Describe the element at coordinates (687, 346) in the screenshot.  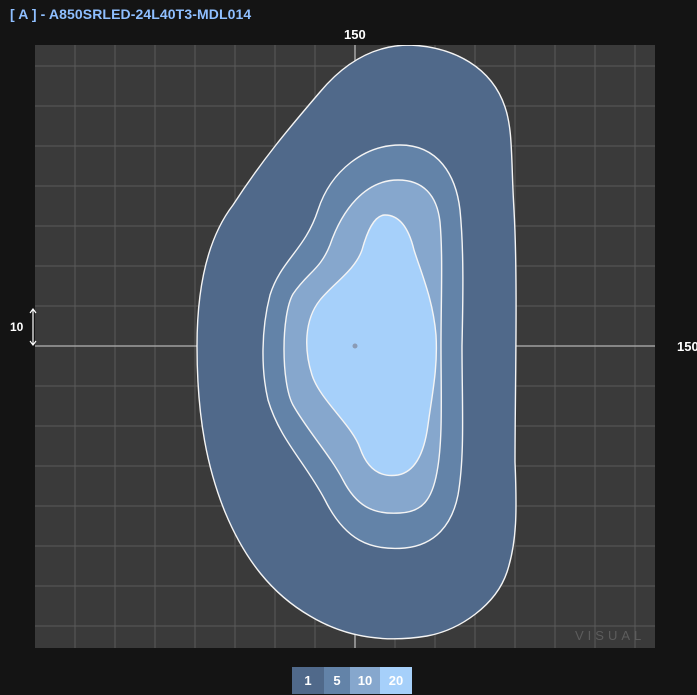
I see `right-axis-label: 150` at that location.